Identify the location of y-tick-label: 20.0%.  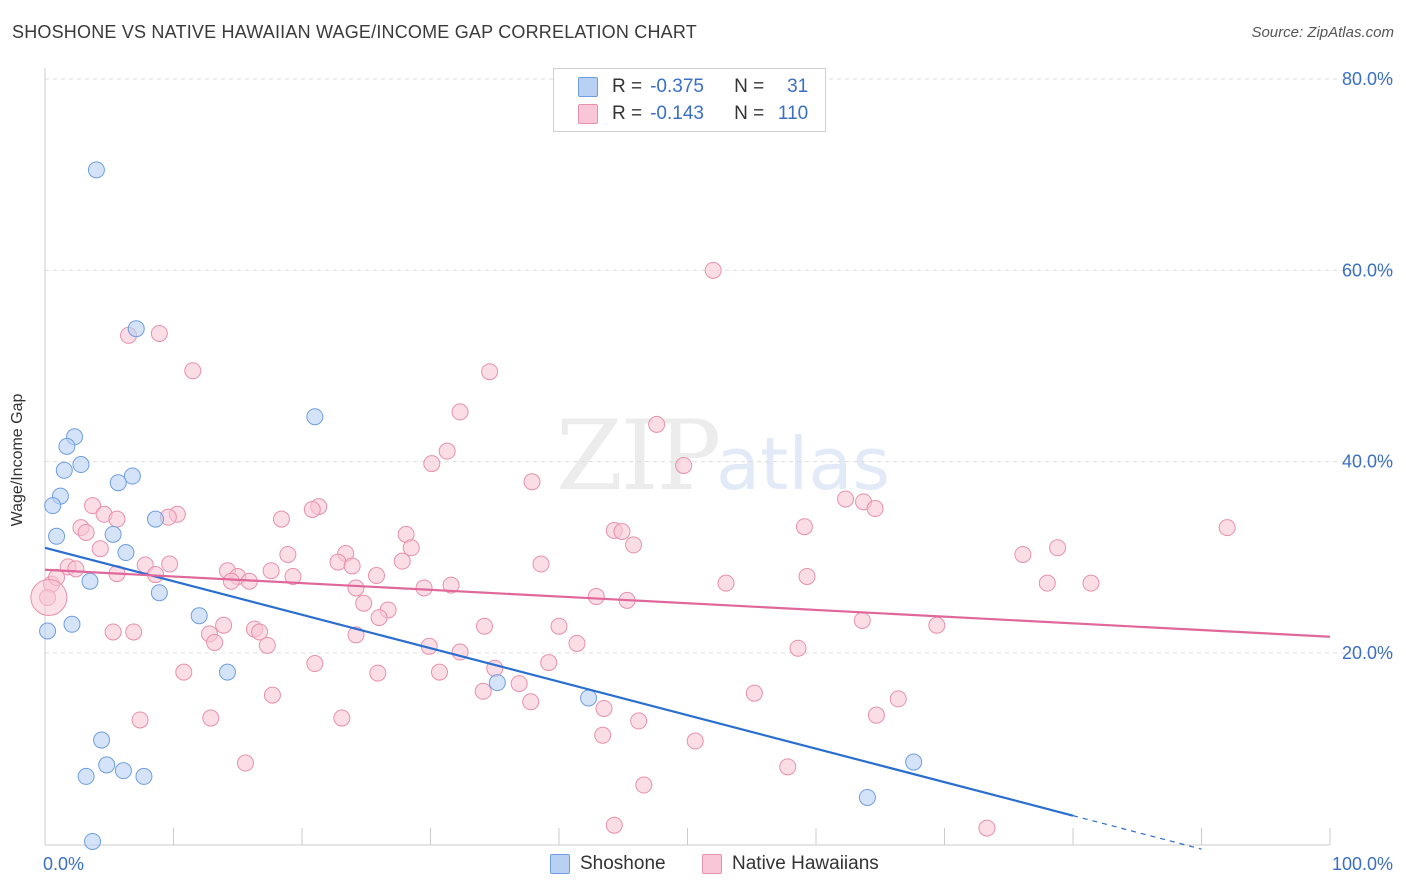
(1367, 653).